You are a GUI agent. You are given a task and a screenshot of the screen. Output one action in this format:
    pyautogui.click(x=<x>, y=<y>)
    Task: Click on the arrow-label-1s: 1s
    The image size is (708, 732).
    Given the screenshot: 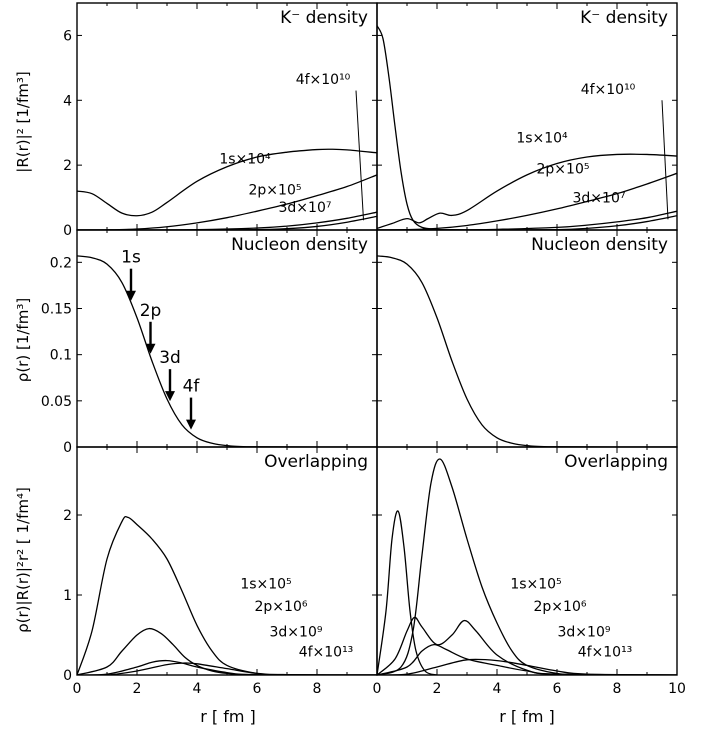 What is the action you would take?
    pyautogui.click(x=131, y=258)
    